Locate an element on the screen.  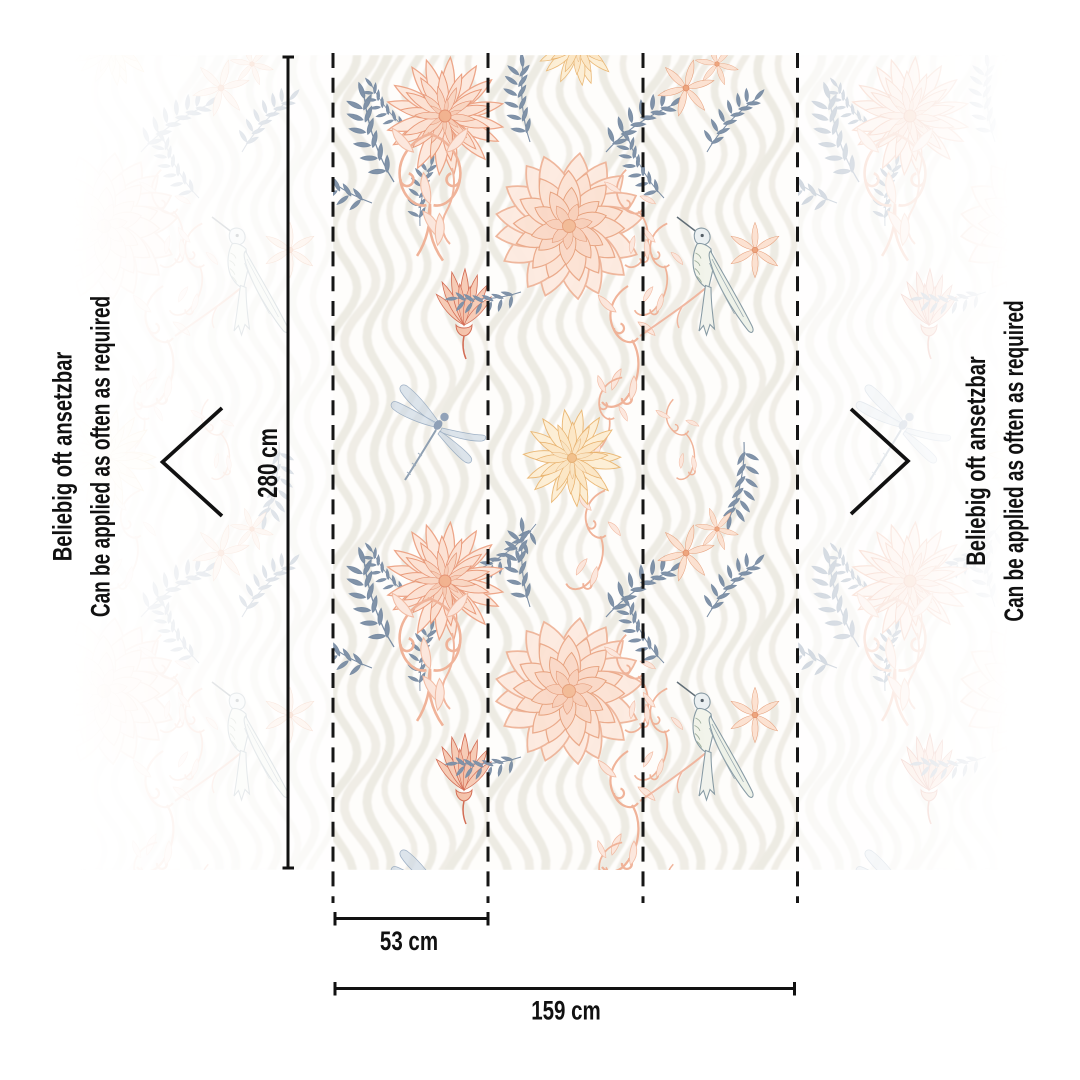
svg-text: 280 cm is located at coordinates (268, 463).